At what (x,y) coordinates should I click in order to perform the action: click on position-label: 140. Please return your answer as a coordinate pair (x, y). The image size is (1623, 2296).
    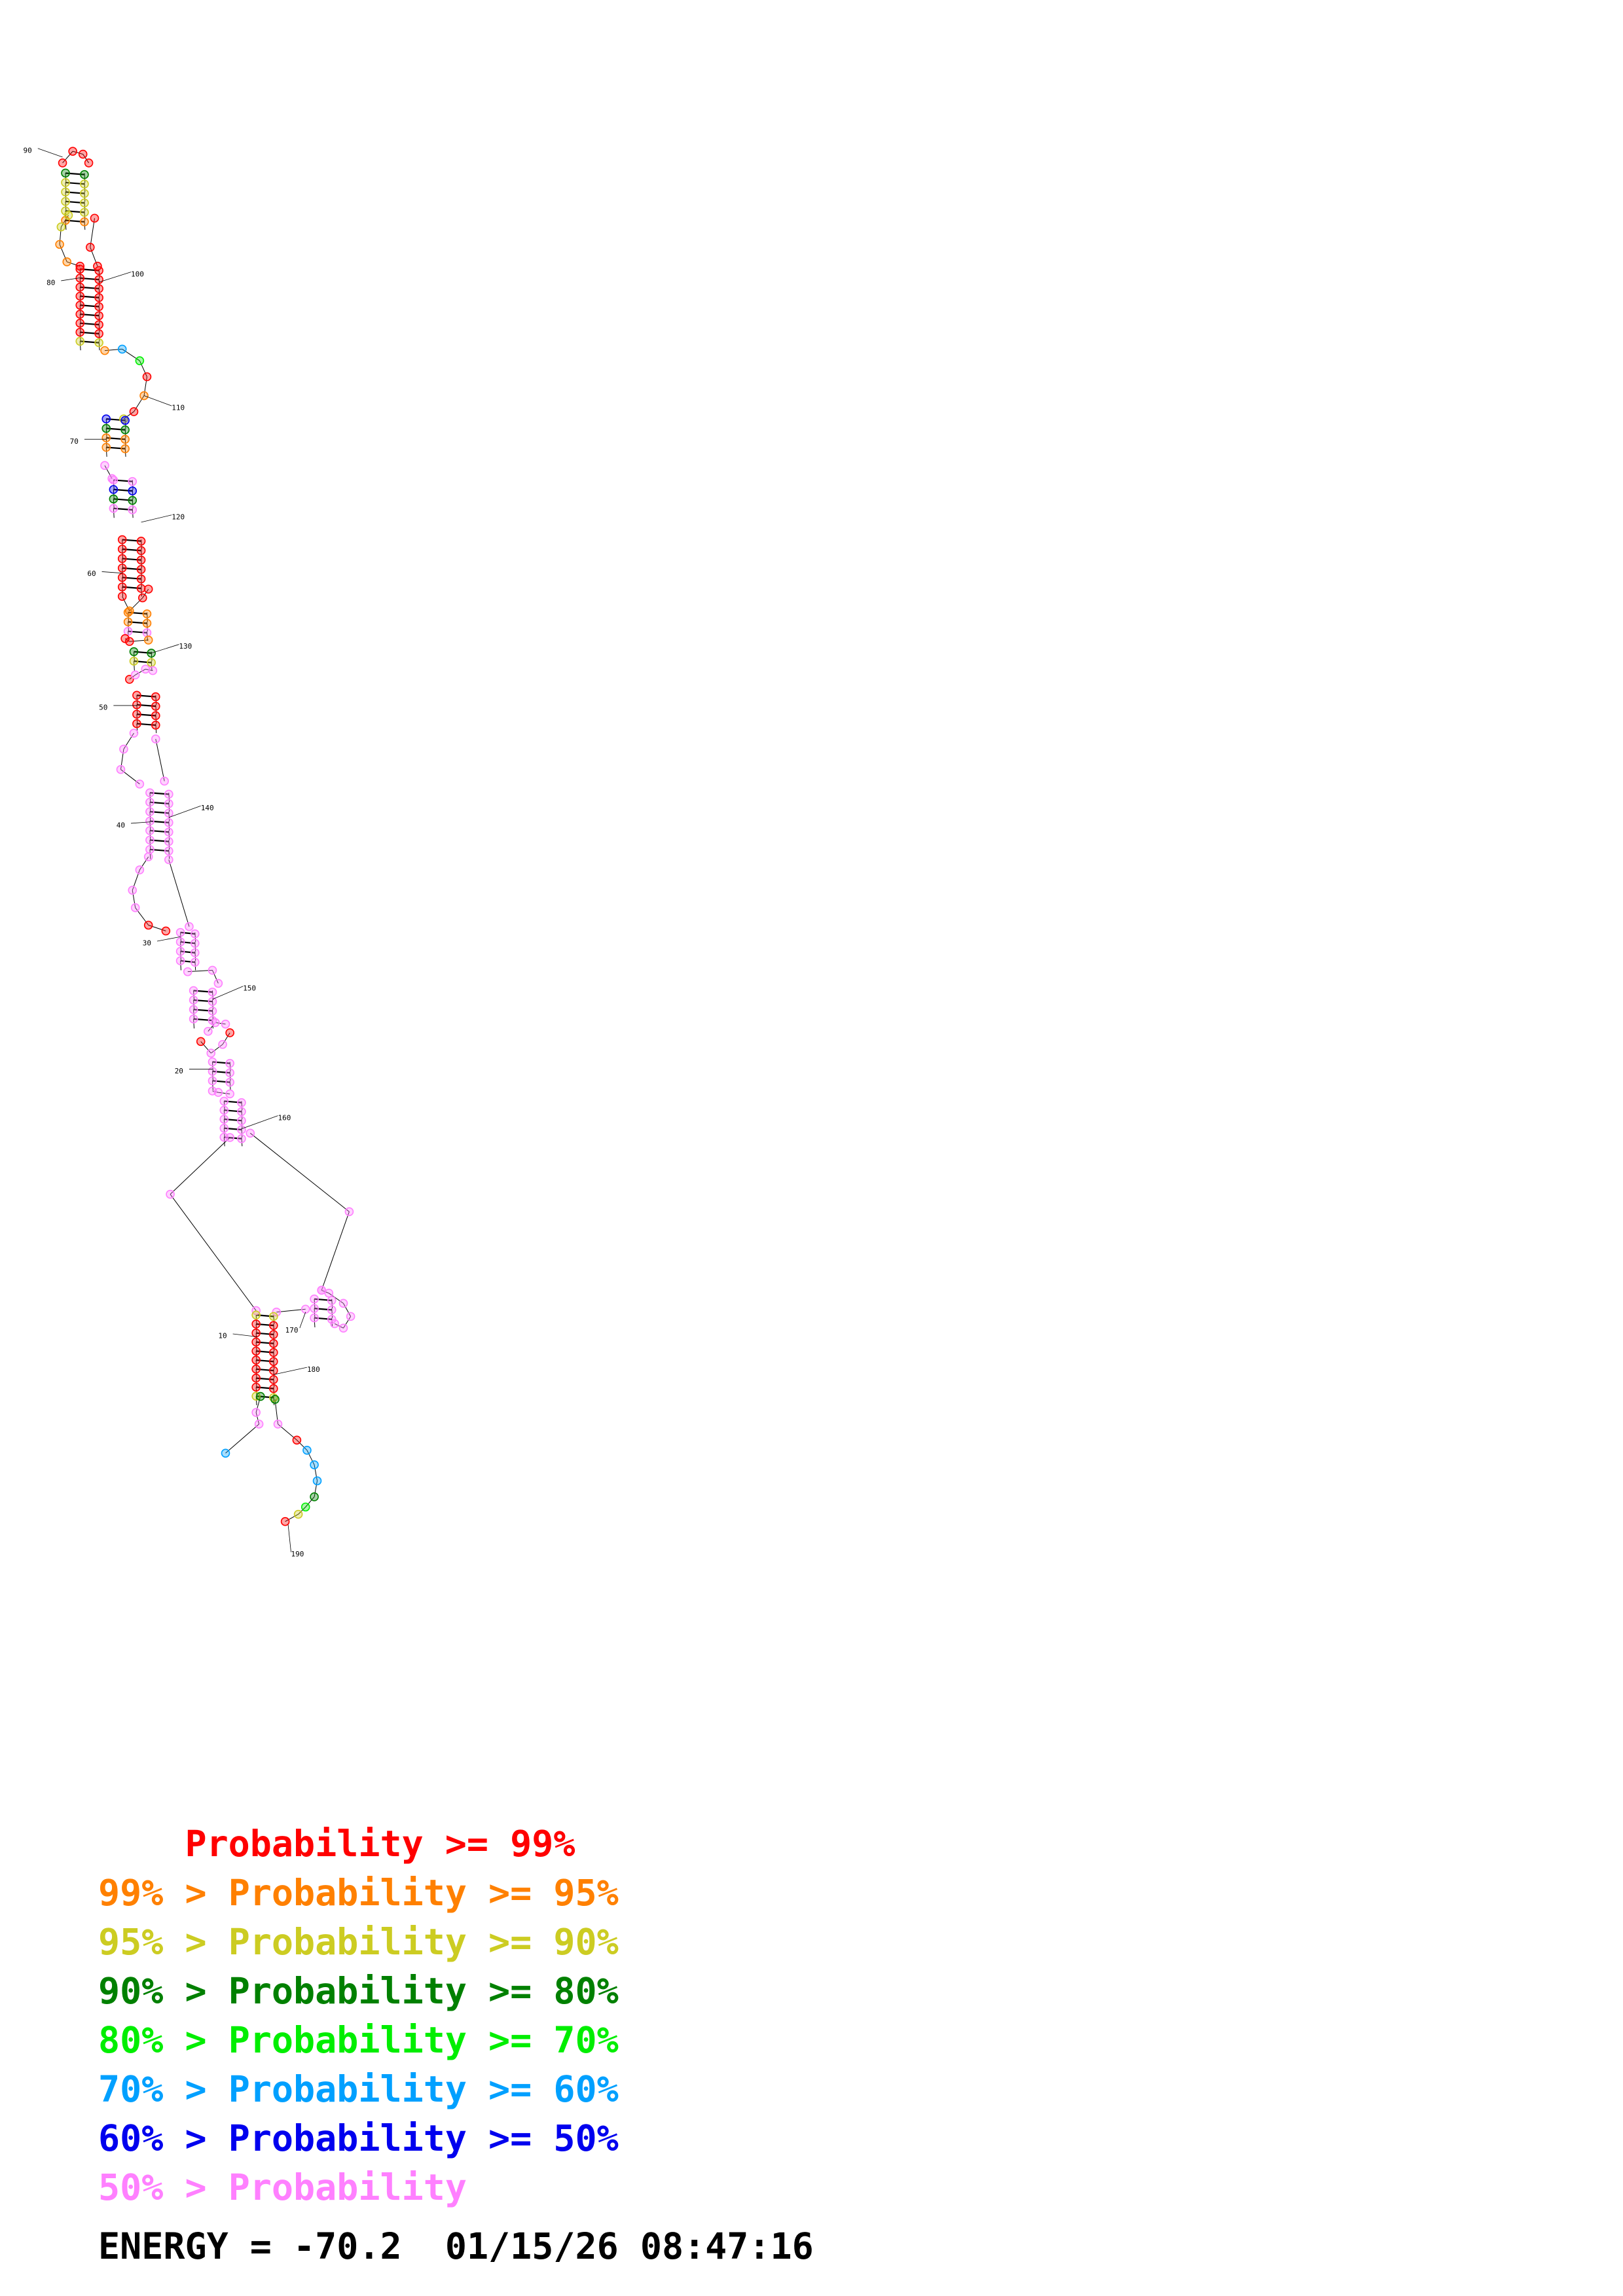
    Looking at the image, I should click on (207, 808).